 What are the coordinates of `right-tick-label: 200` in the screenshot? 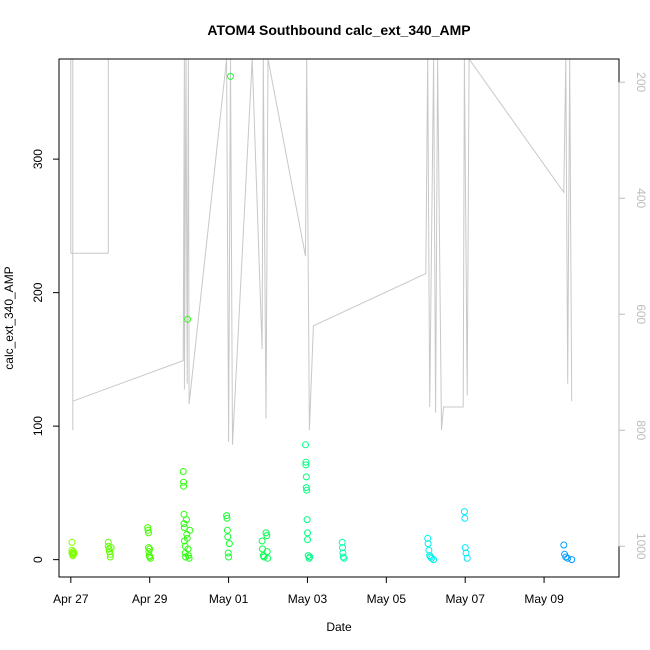 It's located at (641, 82).